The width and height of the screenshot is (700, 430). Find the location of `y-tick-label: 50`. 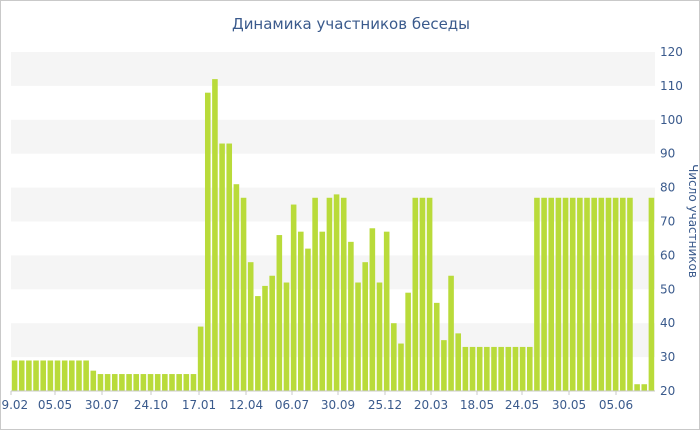

y-tick-label: 50 is located at coordinates (667, 289).